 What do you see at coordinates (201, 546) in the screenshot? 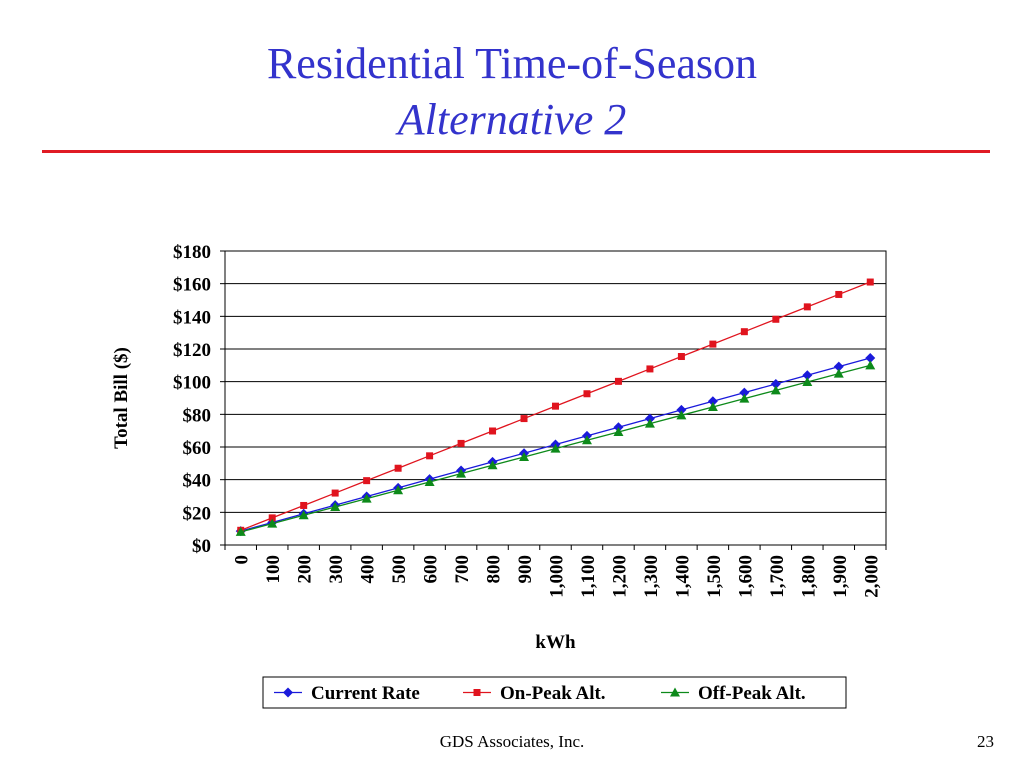
I see `y-tick-label: $0` at bounding box center [201, 546].